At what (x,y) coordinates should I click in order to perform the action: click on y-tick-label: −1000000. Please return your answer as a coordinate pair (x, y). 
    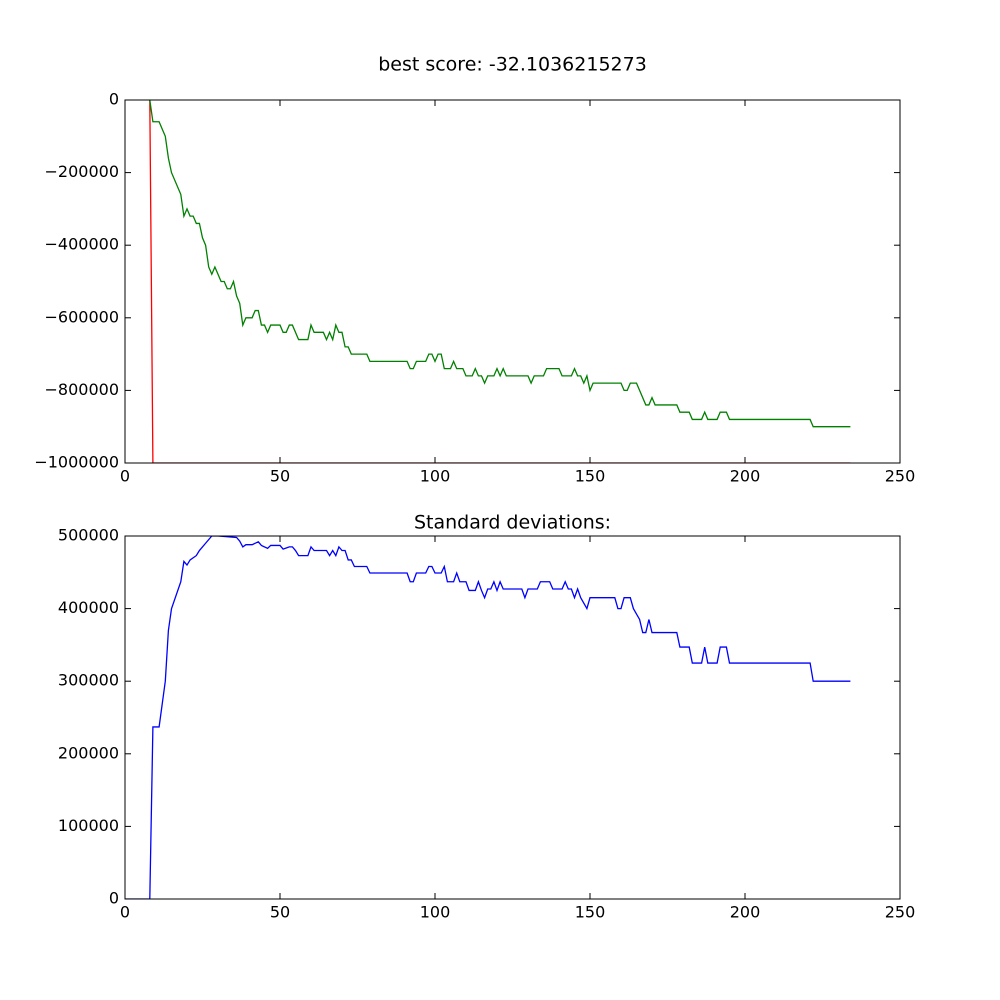
    Looking at the image, I should click on (76, 462).